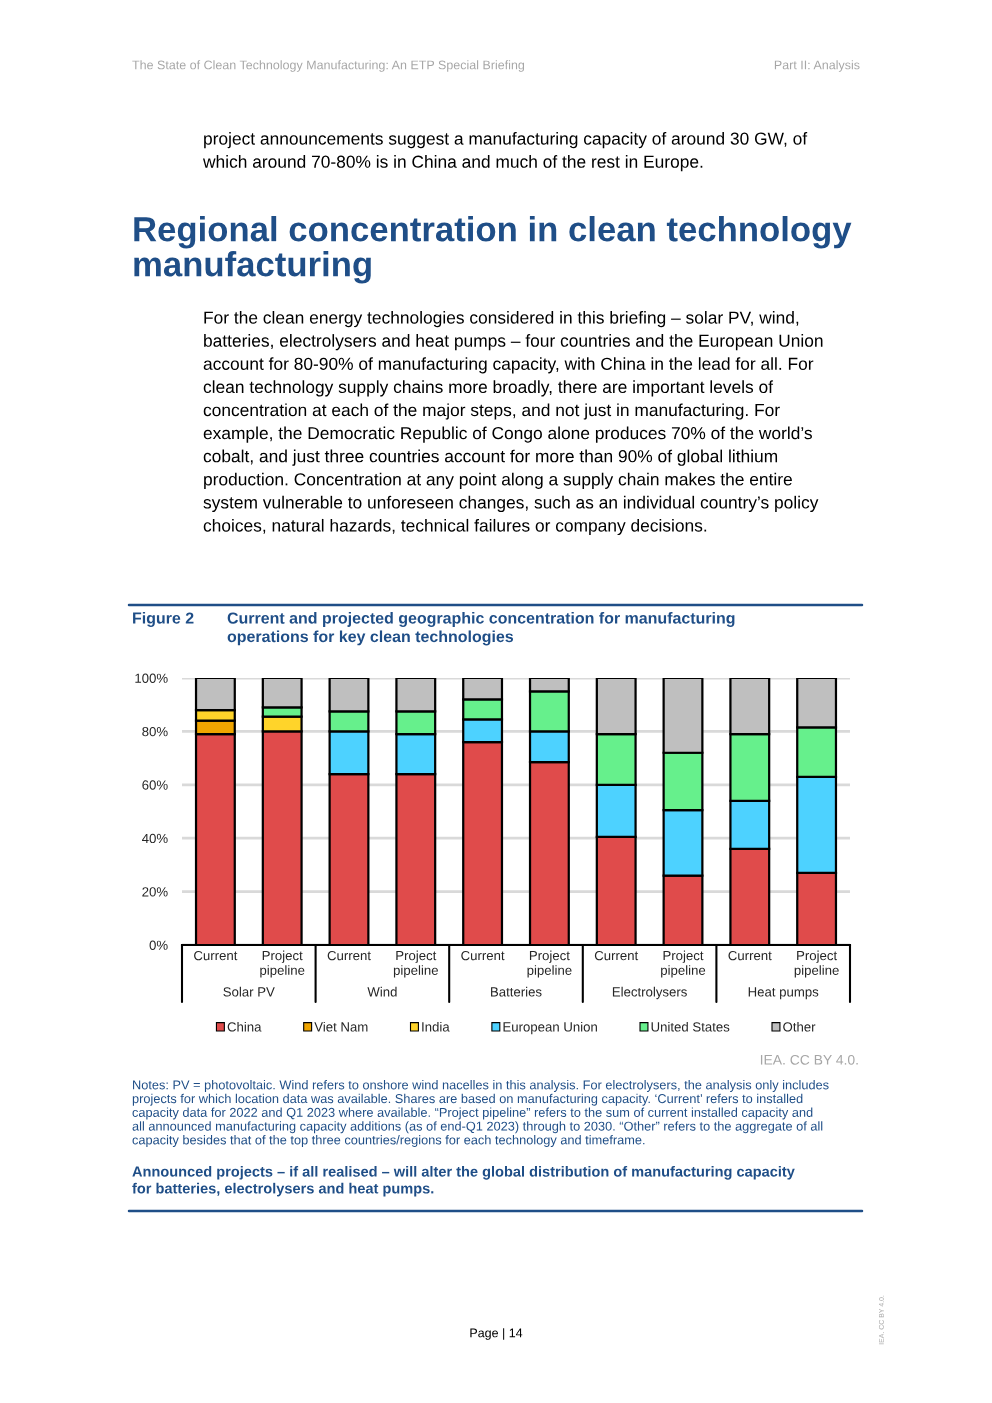 This screenshot has width=992, height=1403. I want to click on legend-label: European Union, so click(550, 1028).